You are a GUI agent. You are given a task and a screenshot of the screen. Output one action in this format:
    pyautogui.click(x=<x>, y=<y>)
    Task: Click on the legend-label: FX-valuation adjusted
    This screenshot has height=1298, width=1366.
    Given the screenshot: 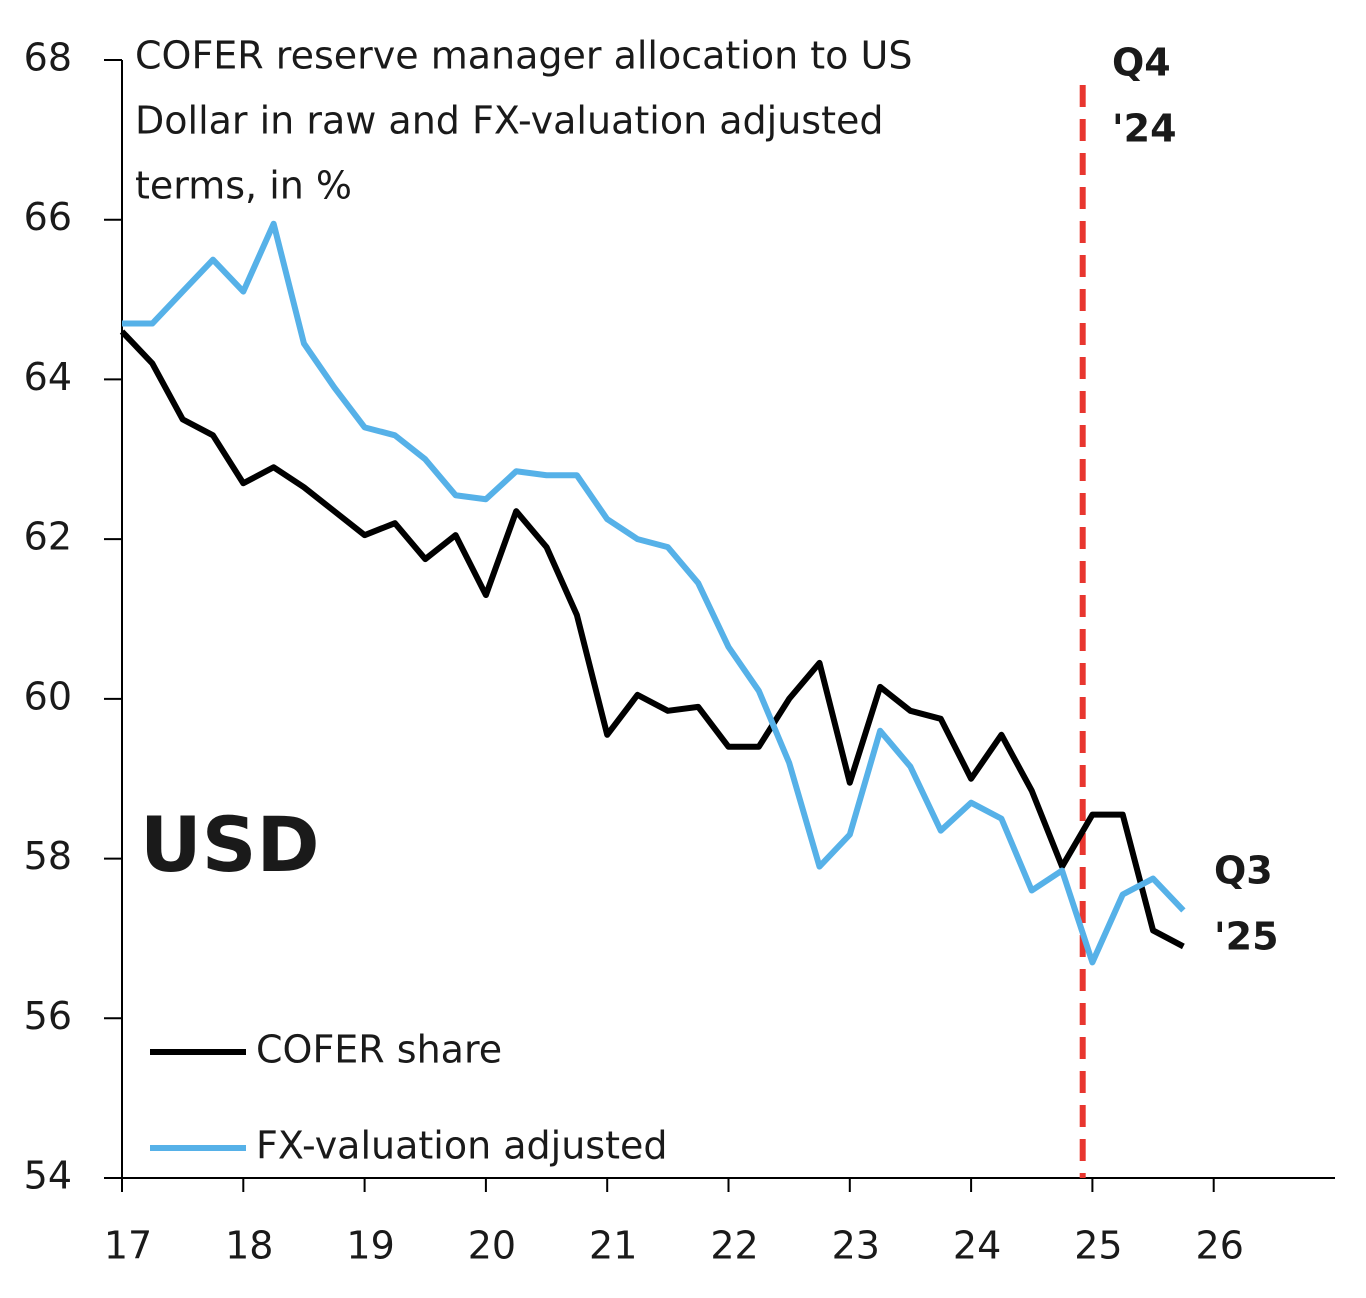 What is the action you would take?
    pyautogui.click(x=462, y=1146)
    